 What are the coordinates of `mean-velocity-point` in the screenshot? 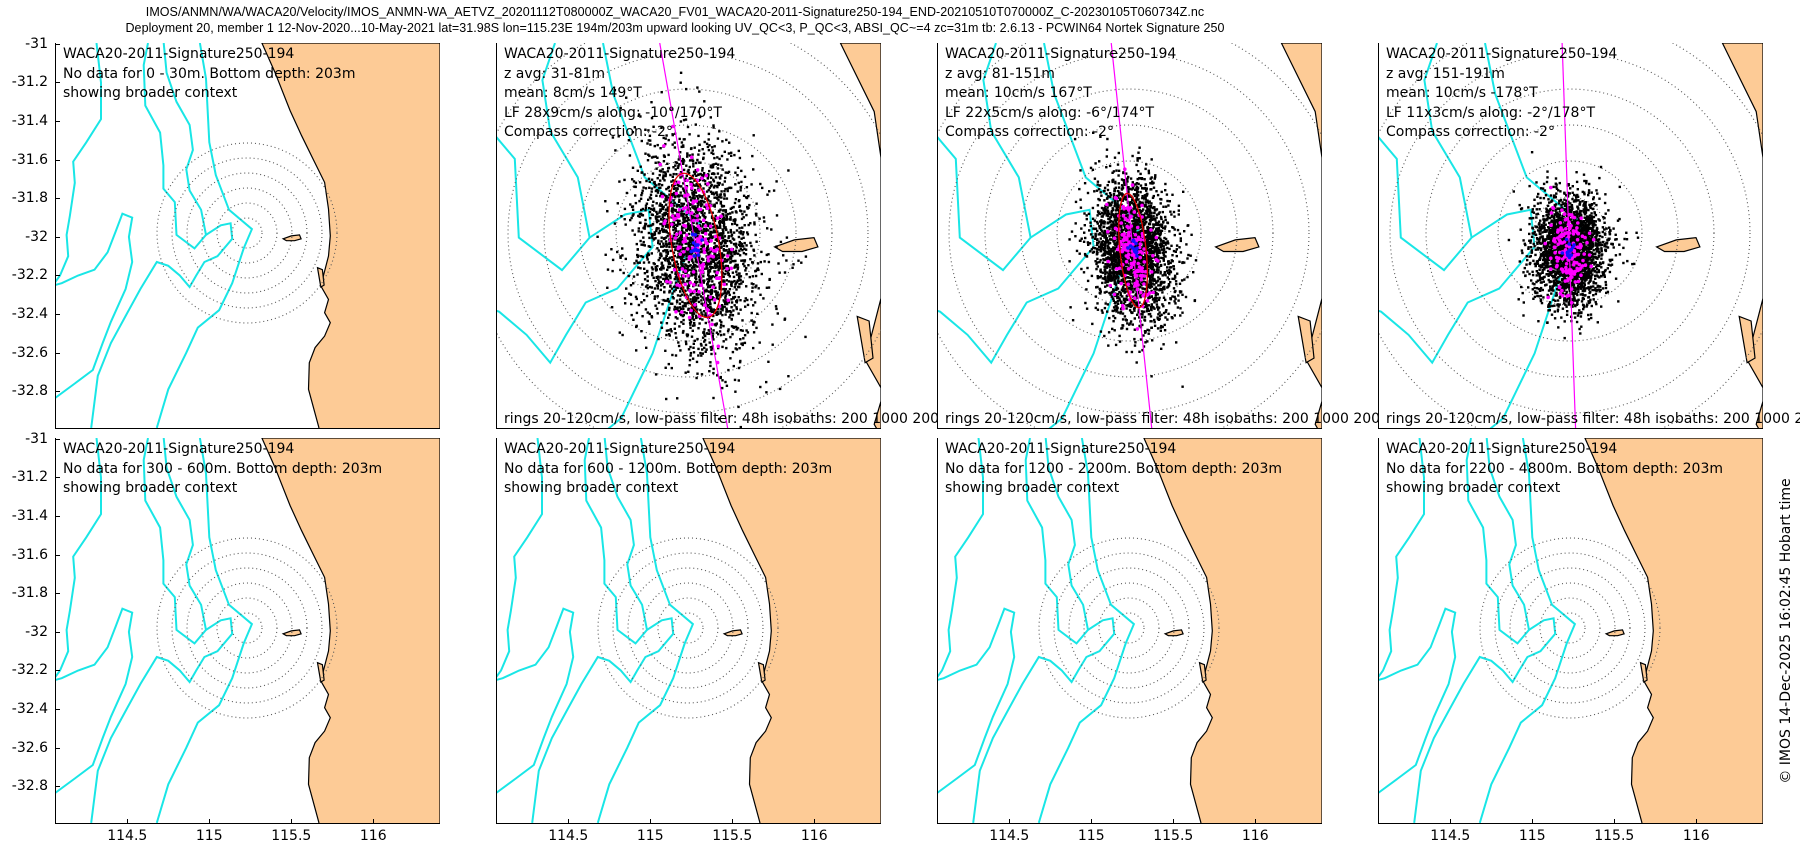 It's located at (702, 240).